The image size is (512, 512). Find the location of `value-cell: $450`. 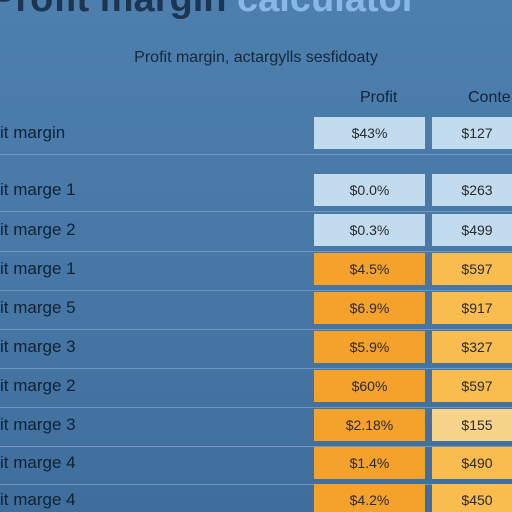

value-cell: $450 is located at coordinates (472, 498).